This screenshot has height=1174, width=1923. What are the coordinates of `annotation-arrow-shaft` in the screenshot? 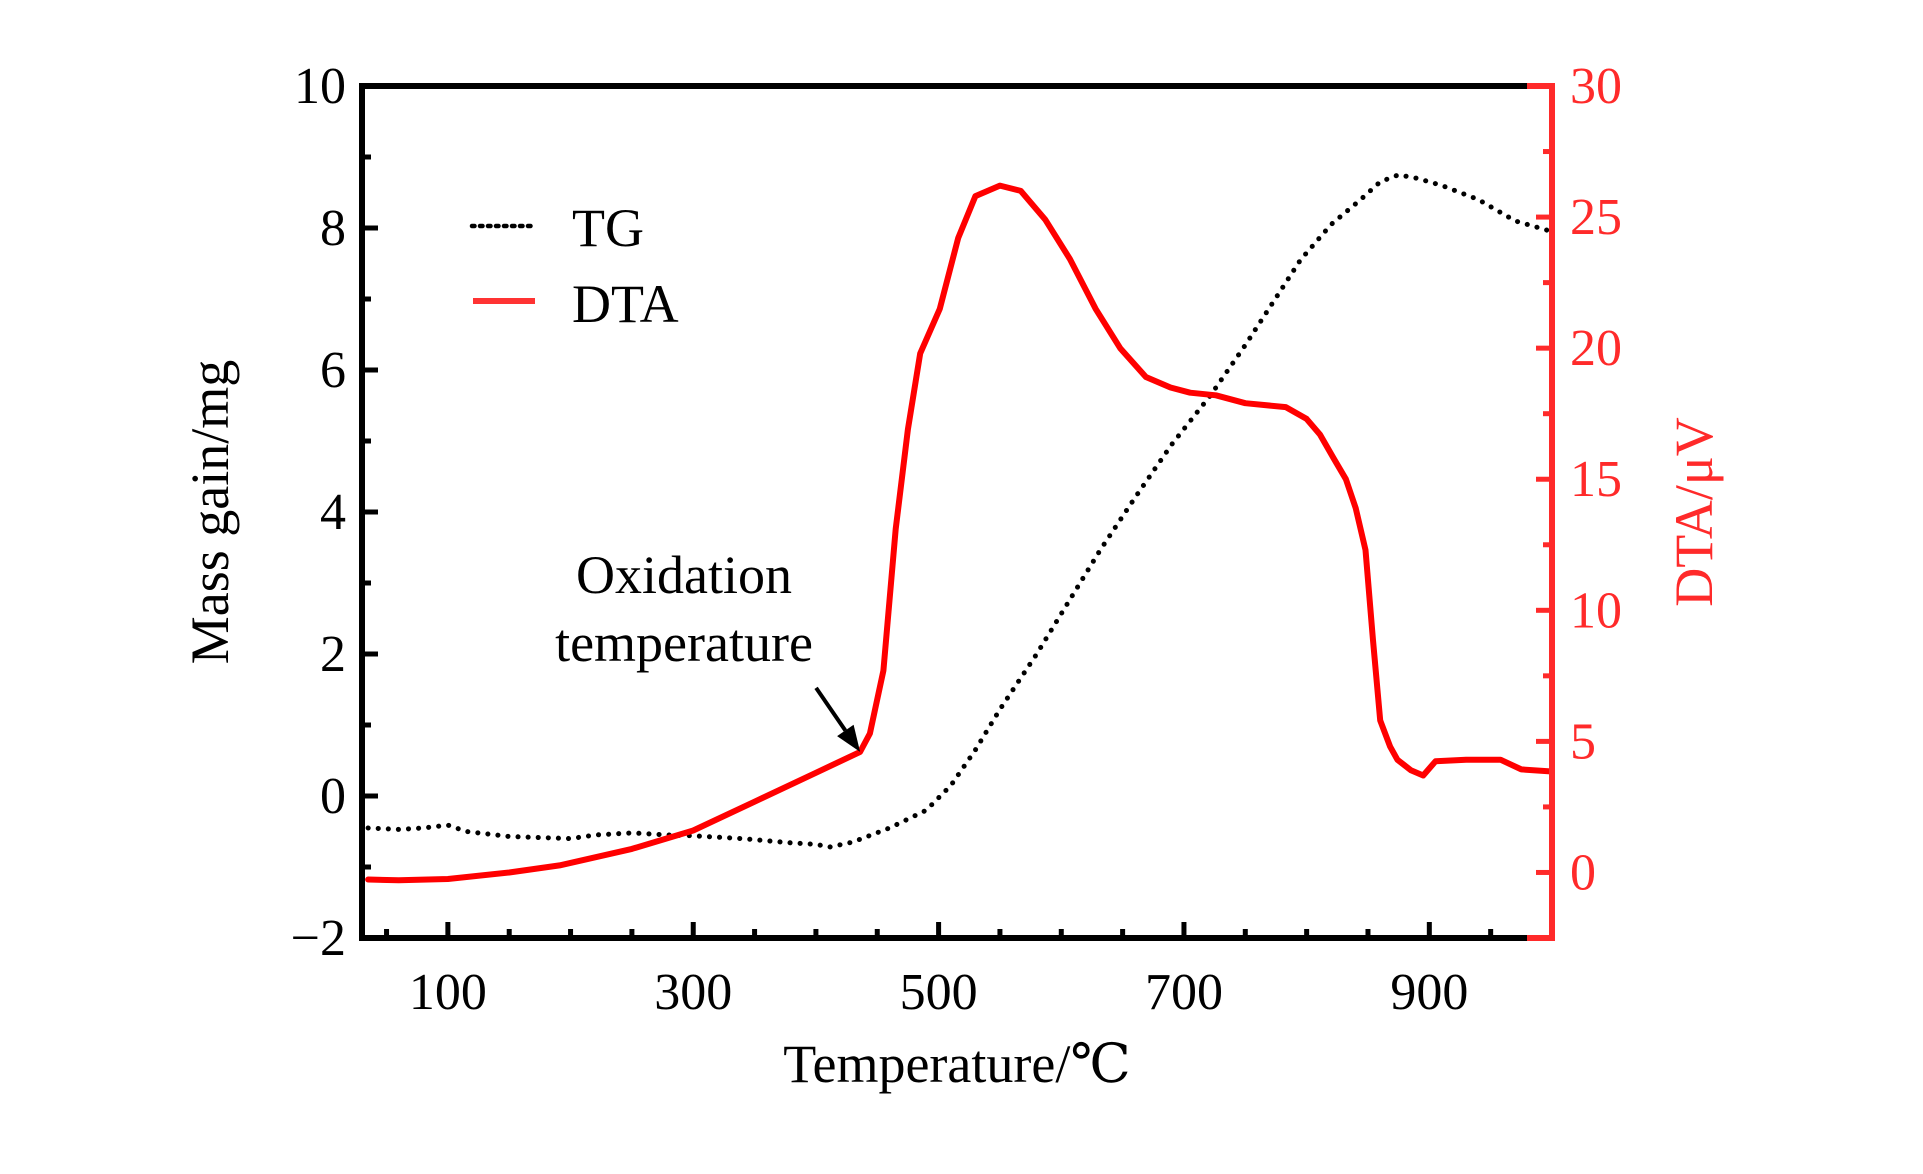 It's located at (831, 709).